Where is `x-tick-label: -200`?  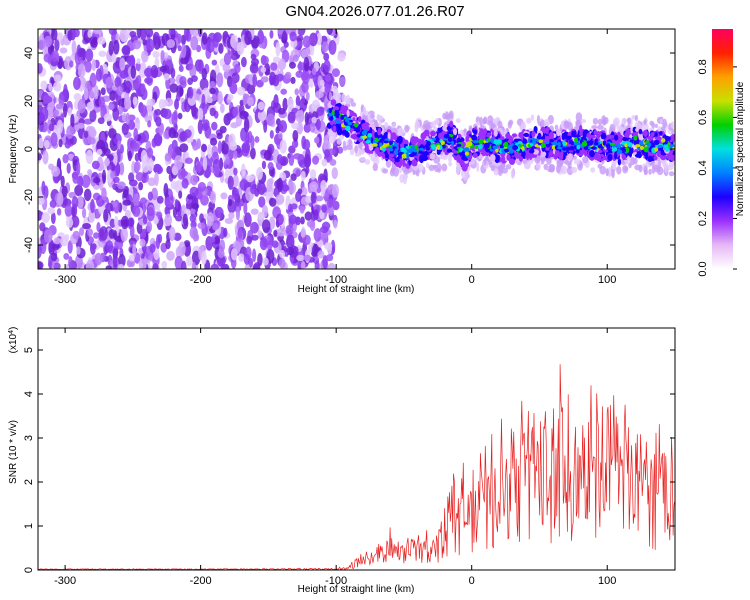 x-tick-label: -200 is located at coordinates (201, 581).